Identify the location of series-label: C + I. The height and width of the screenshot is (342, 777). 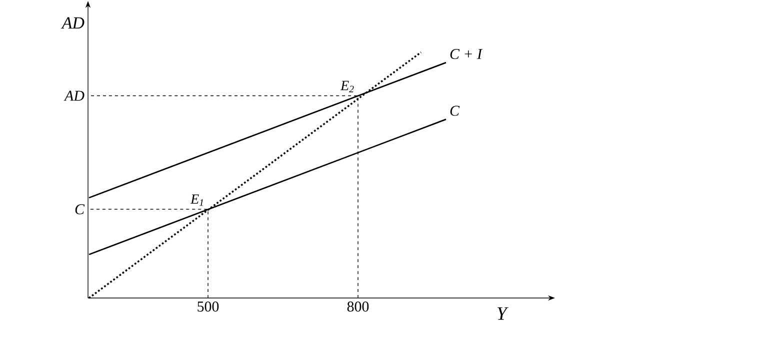
(466, 54).